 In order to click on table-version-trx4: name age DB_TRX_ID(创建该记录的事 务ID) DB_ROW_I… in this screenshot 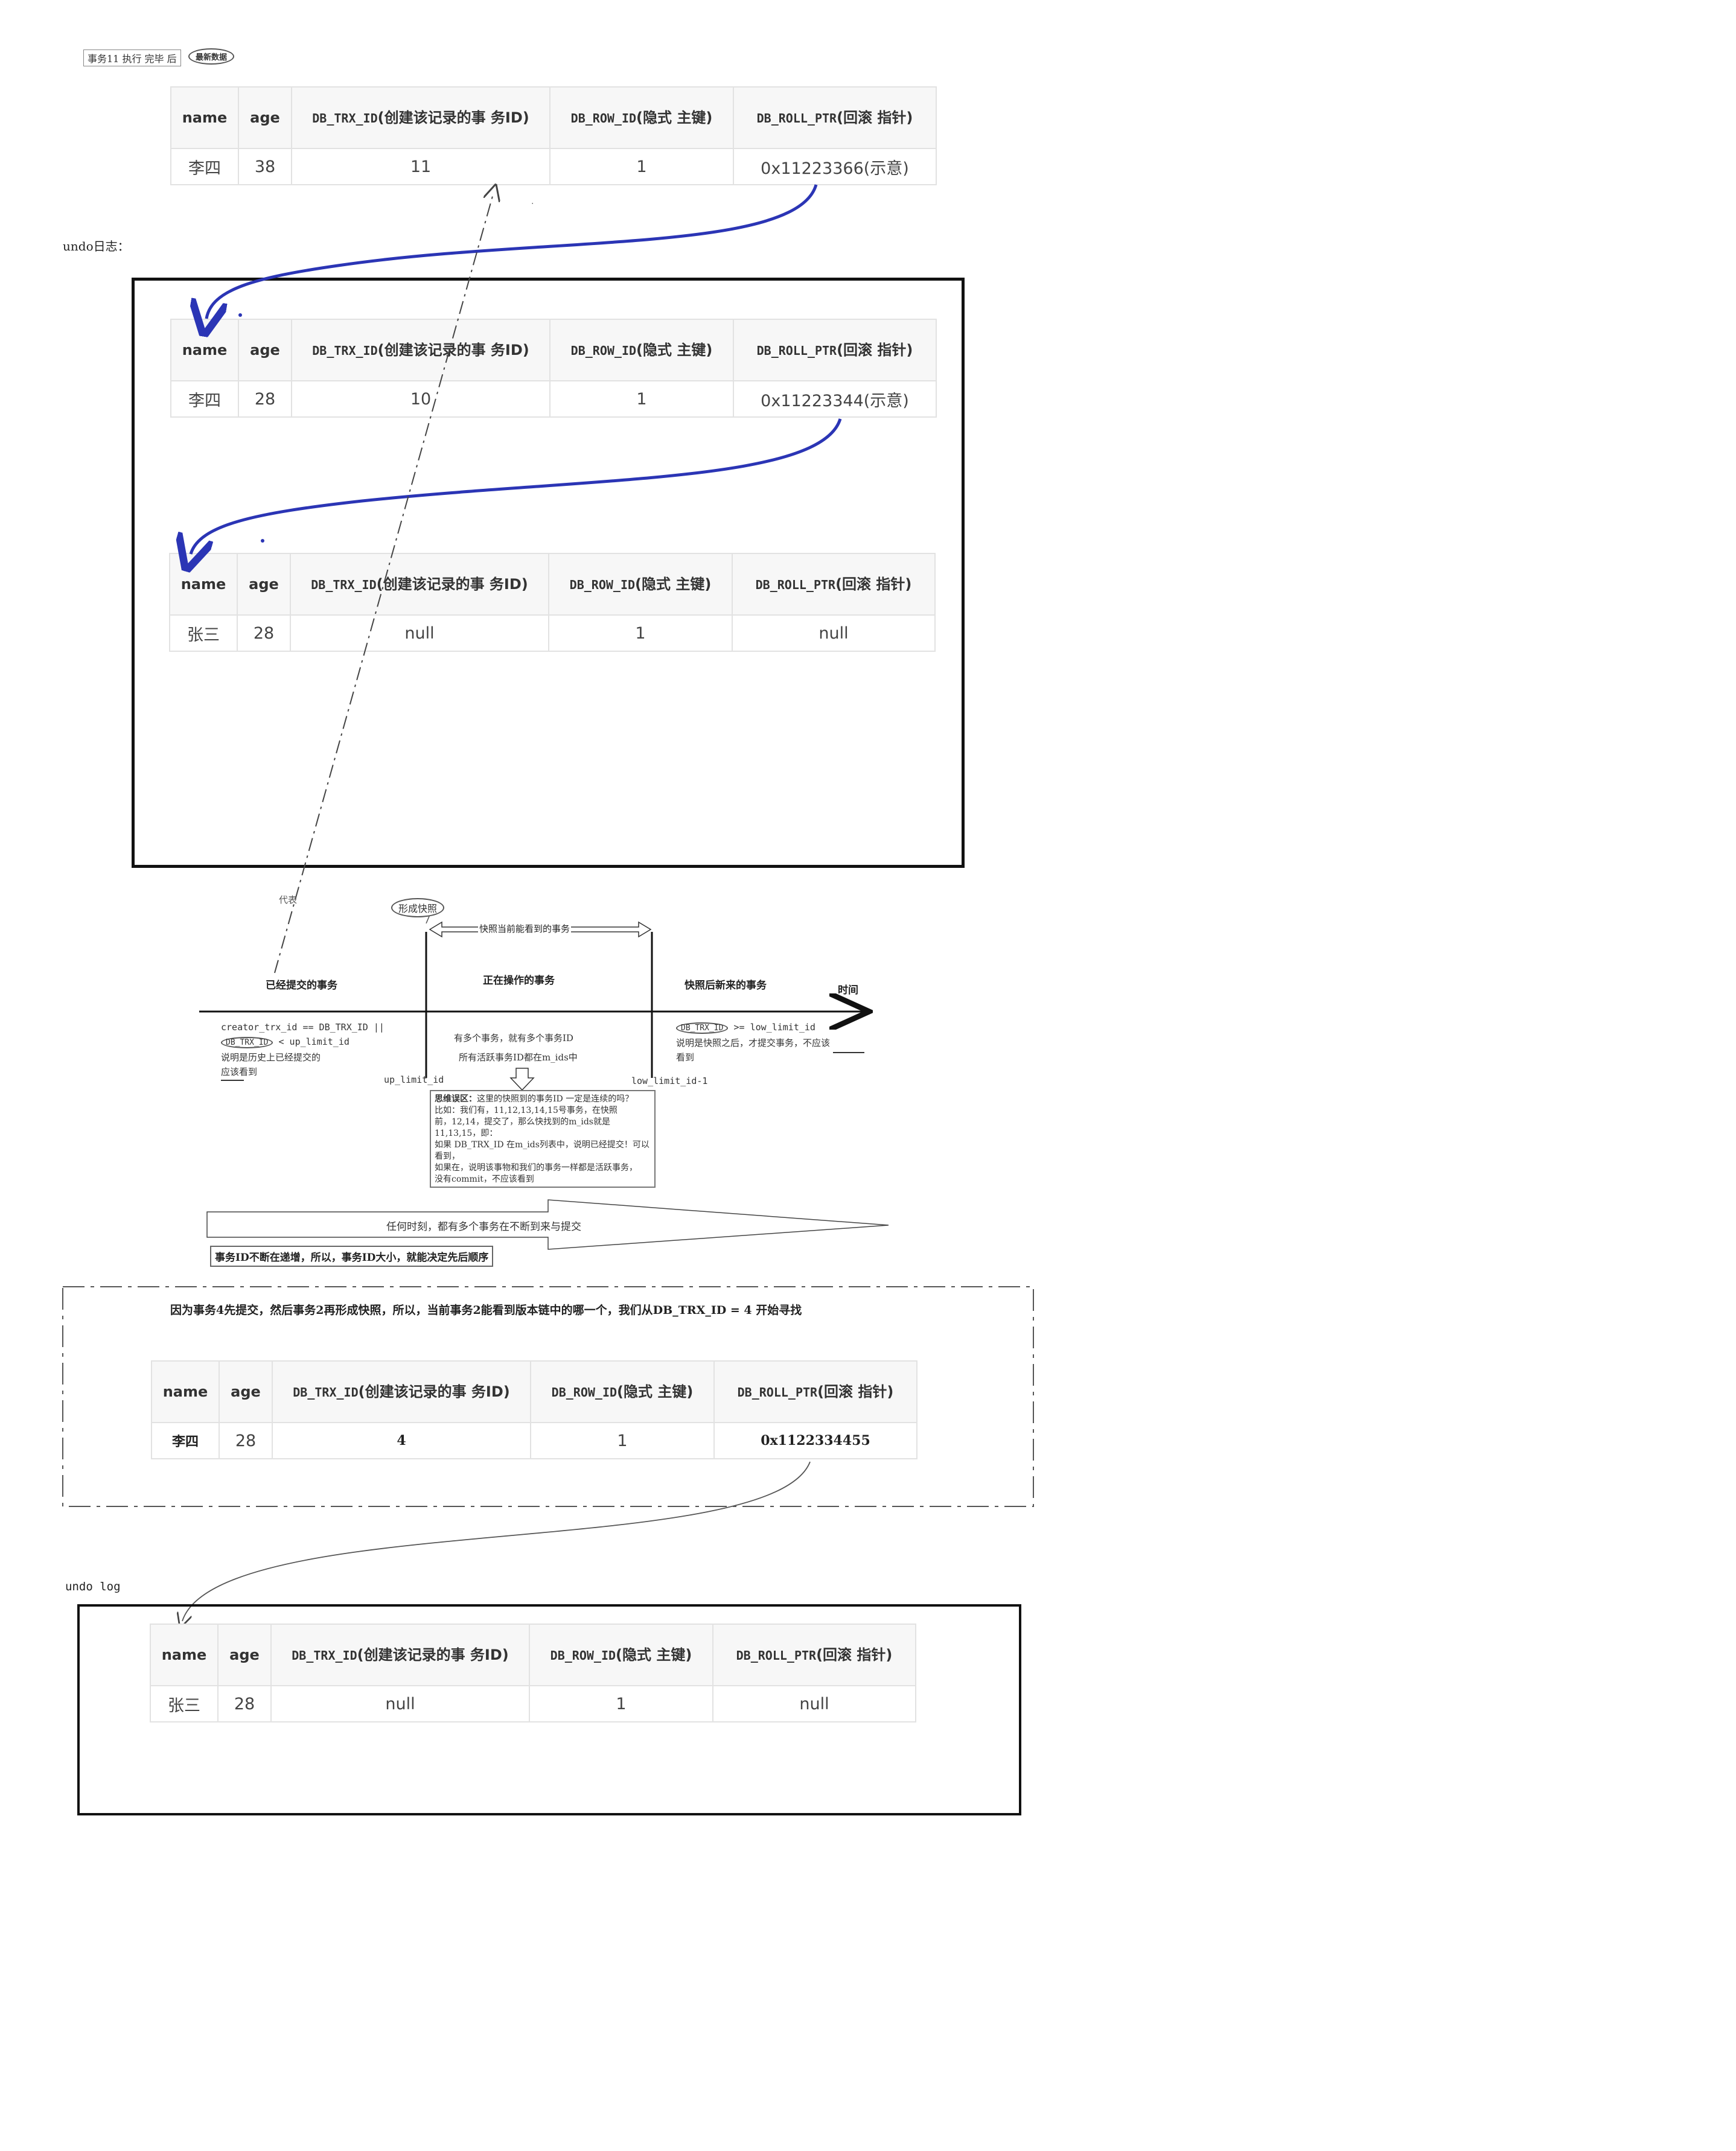, I will do `click(534, 1409)`.